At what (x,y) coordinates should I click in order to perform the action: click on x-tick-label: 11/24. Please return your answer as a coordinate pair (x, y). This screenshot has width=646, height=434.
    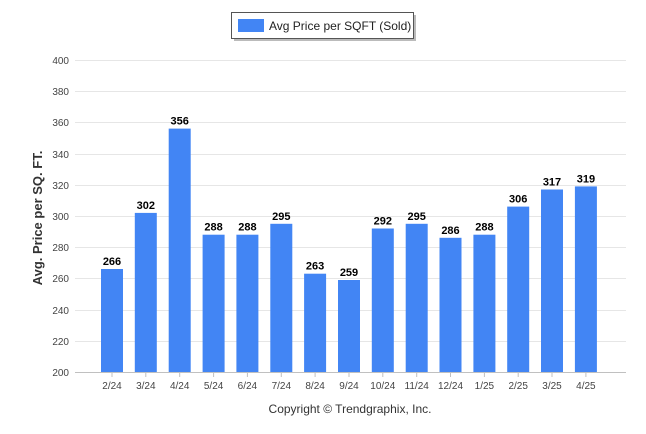
    Looking at the image, I should click on (417, 386).